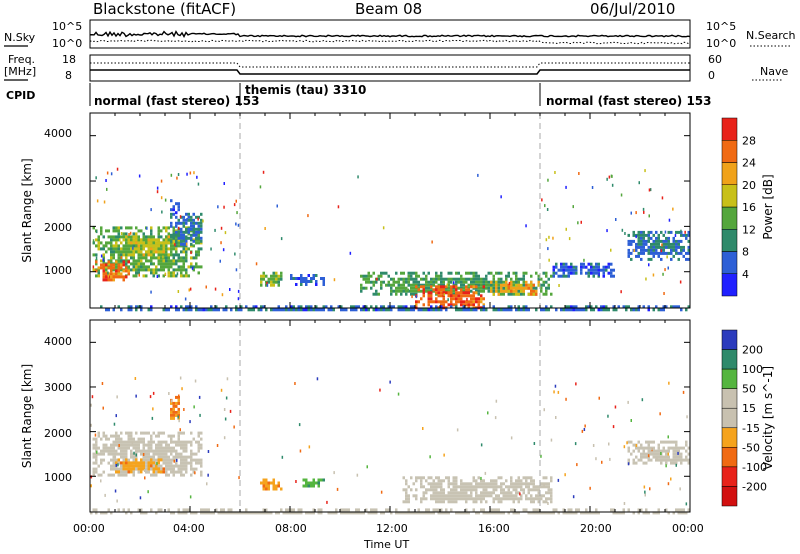  I want to click on power-colorbar-segment, so click(729, 240).